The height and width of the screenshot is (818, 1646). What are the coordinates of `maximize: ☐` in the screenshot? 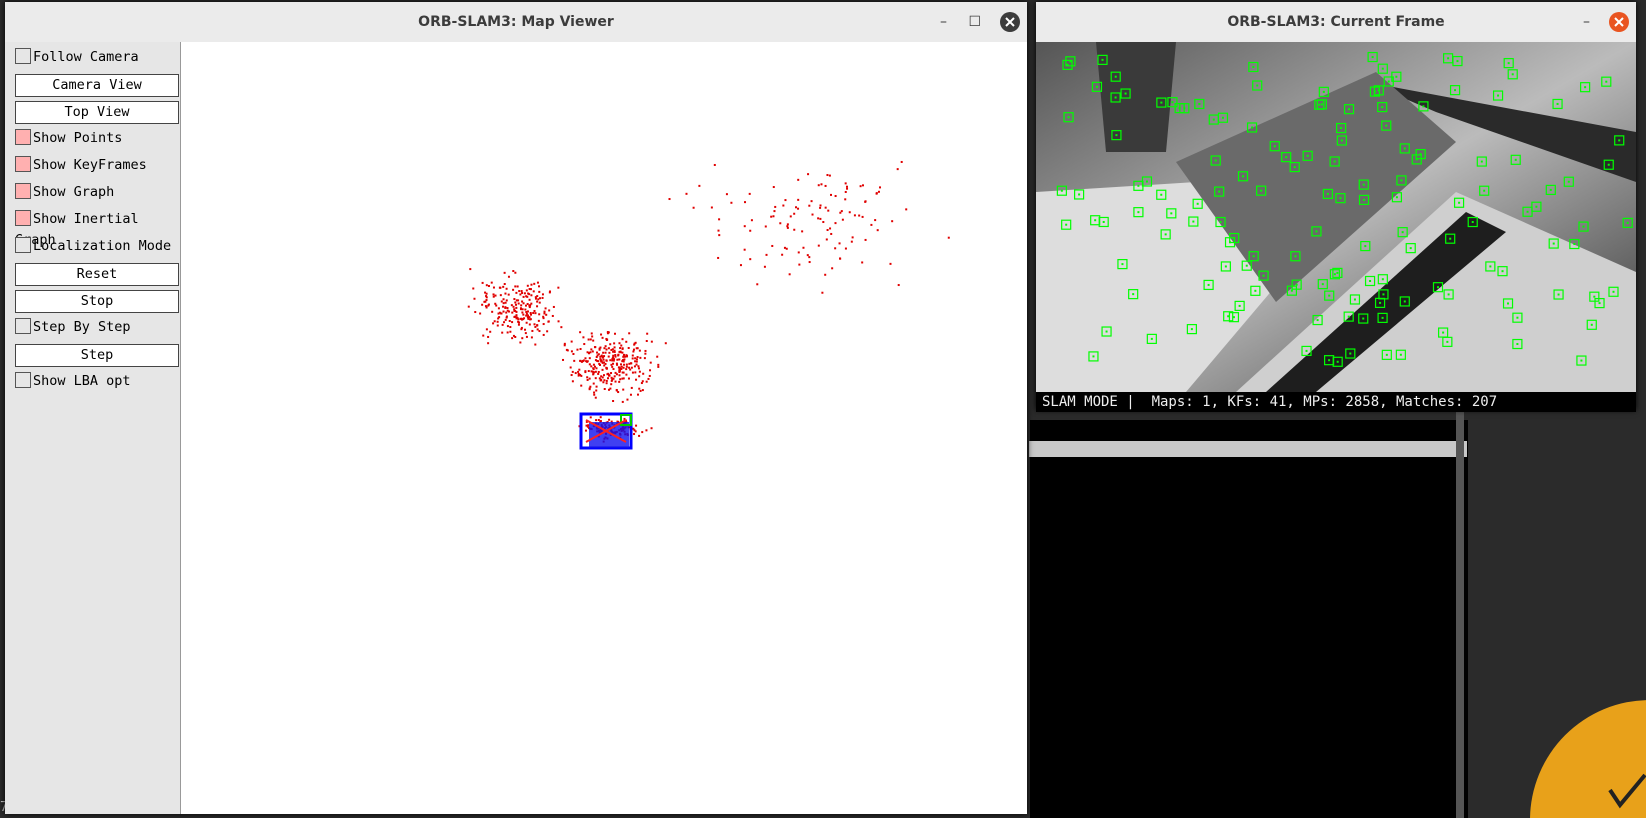 It's located at (974, 22).